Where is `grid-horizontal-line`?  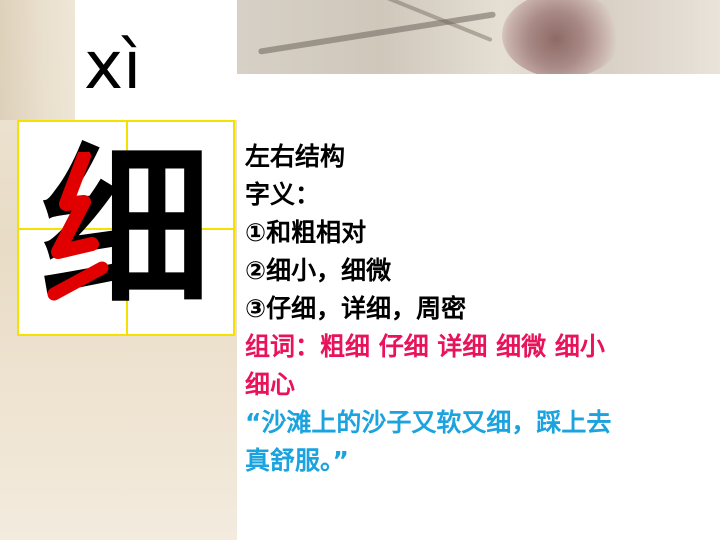 grid-horizontal-line is located at coordinates (126, 229).